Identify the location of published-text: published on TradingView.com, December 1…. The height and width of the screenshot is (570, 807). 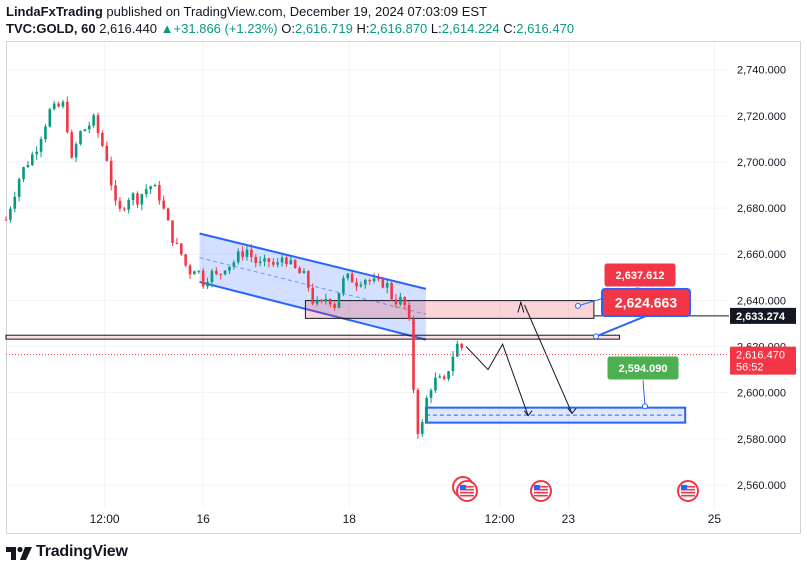
(297, 11).